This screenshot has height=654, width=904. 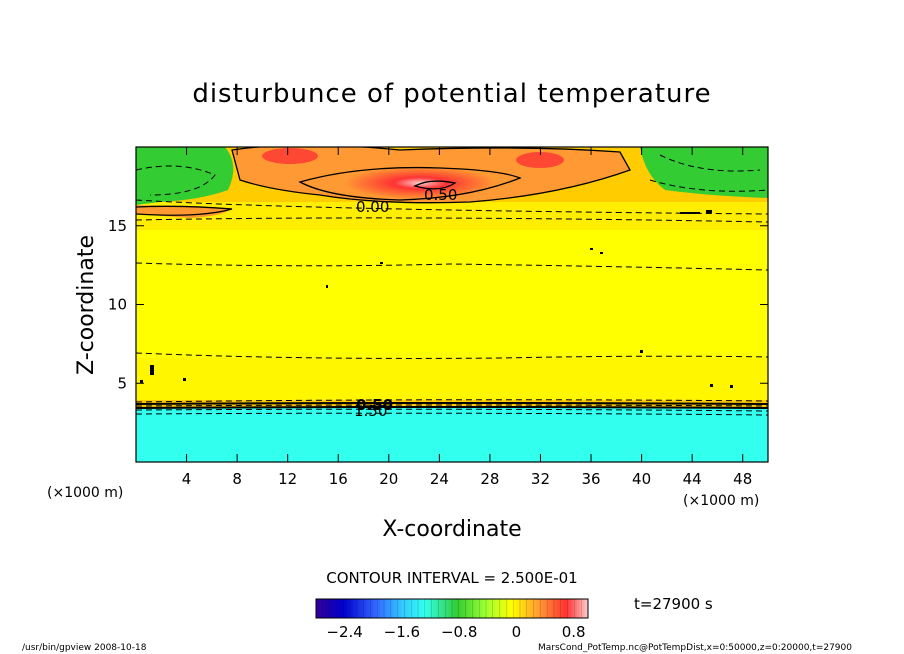 What do you see at coordinates (237, 479) in the screenshot?
I see `x-tick-label: 8` at bounding box center [237, 479].